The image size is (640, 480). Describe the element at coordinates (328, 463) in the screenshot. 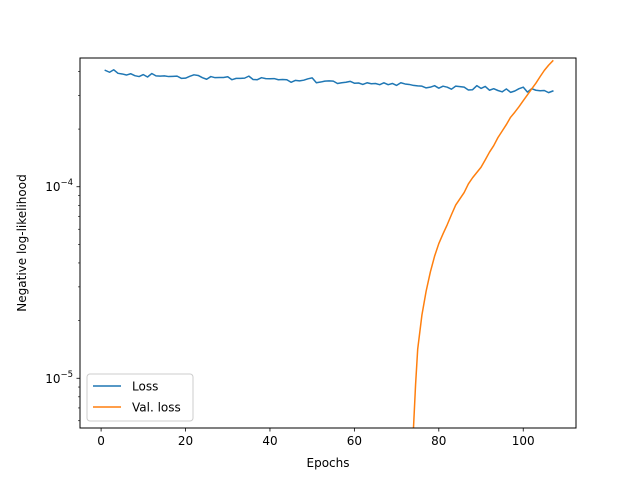

I see `x-axis-label: Epochs` at that location.